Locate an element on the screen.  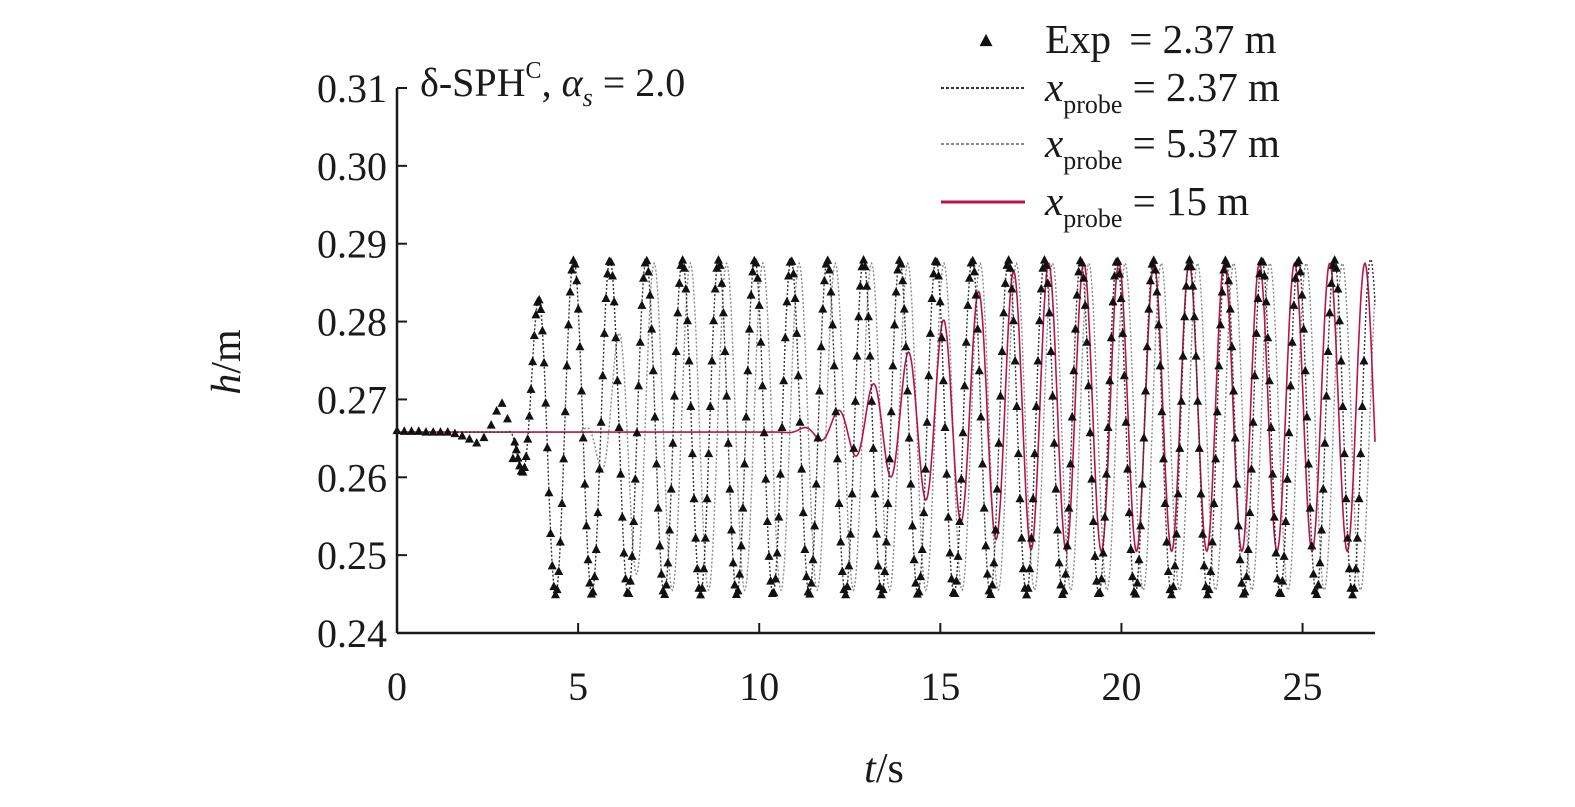
legend-triangle-marker is located at coordinates (986, 40).